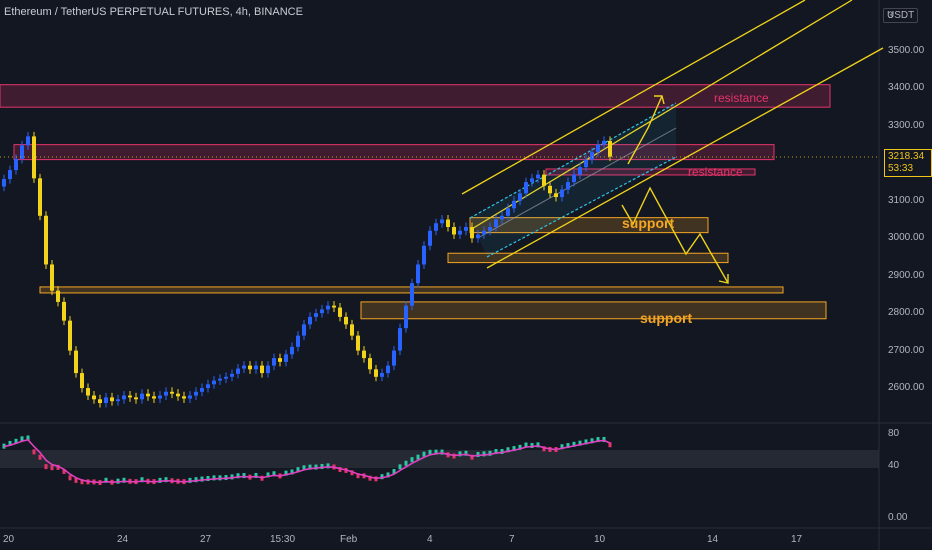 The width and height of the screenshot is (932, 550). Describe the element at coordinates (715, 172) in the screenshot. I see `resistance-label-lower: resistance` at that location.